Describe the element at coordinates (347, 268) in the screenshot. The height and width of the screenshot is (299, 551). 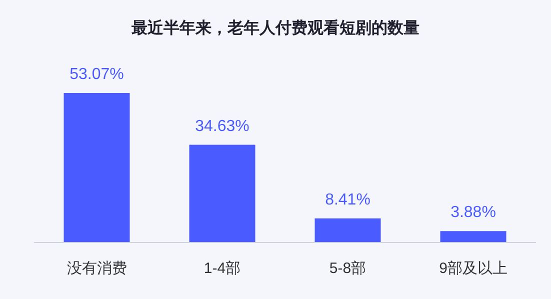
I see `x-tick-label: 5-8部` at that location.